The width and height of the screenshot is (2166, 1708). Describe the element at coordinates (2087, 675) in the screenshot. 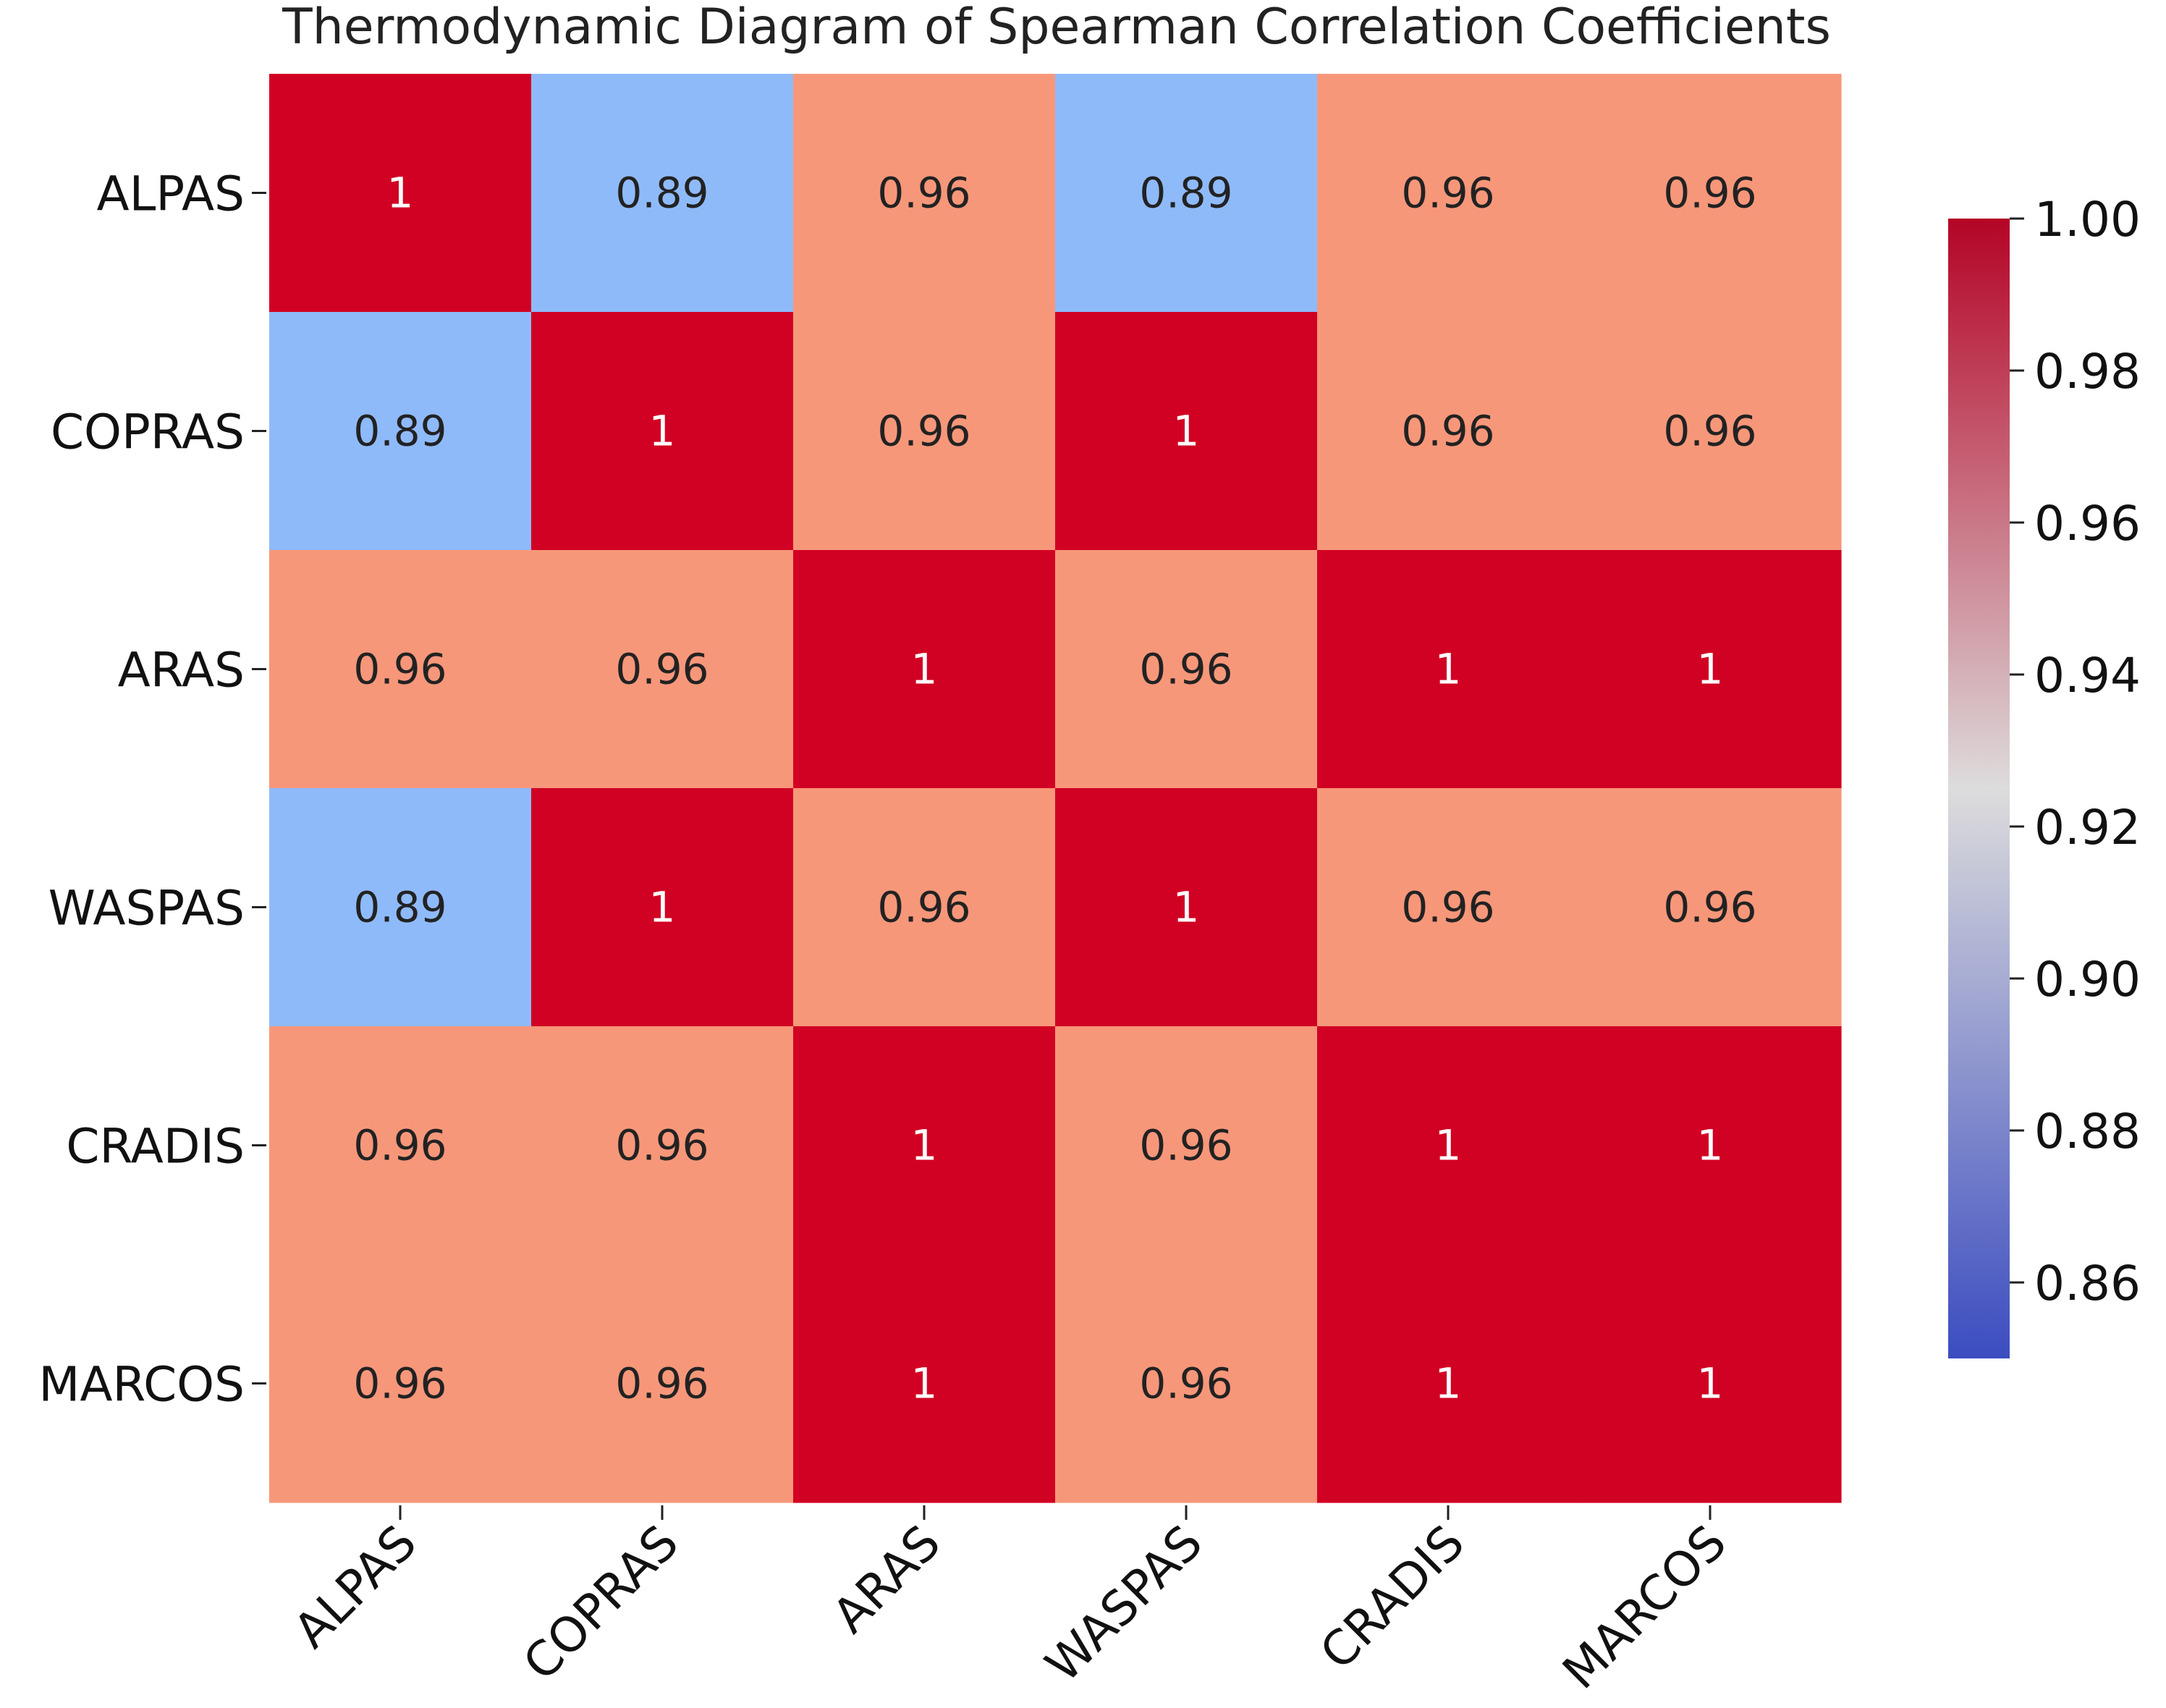

I see `colorbar-tick-label: 0.94` at that location.